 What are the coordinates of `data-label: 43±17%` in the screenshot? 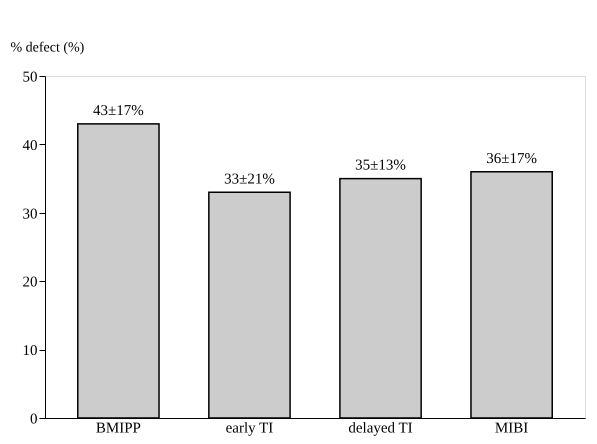 It's located at (118, 110).